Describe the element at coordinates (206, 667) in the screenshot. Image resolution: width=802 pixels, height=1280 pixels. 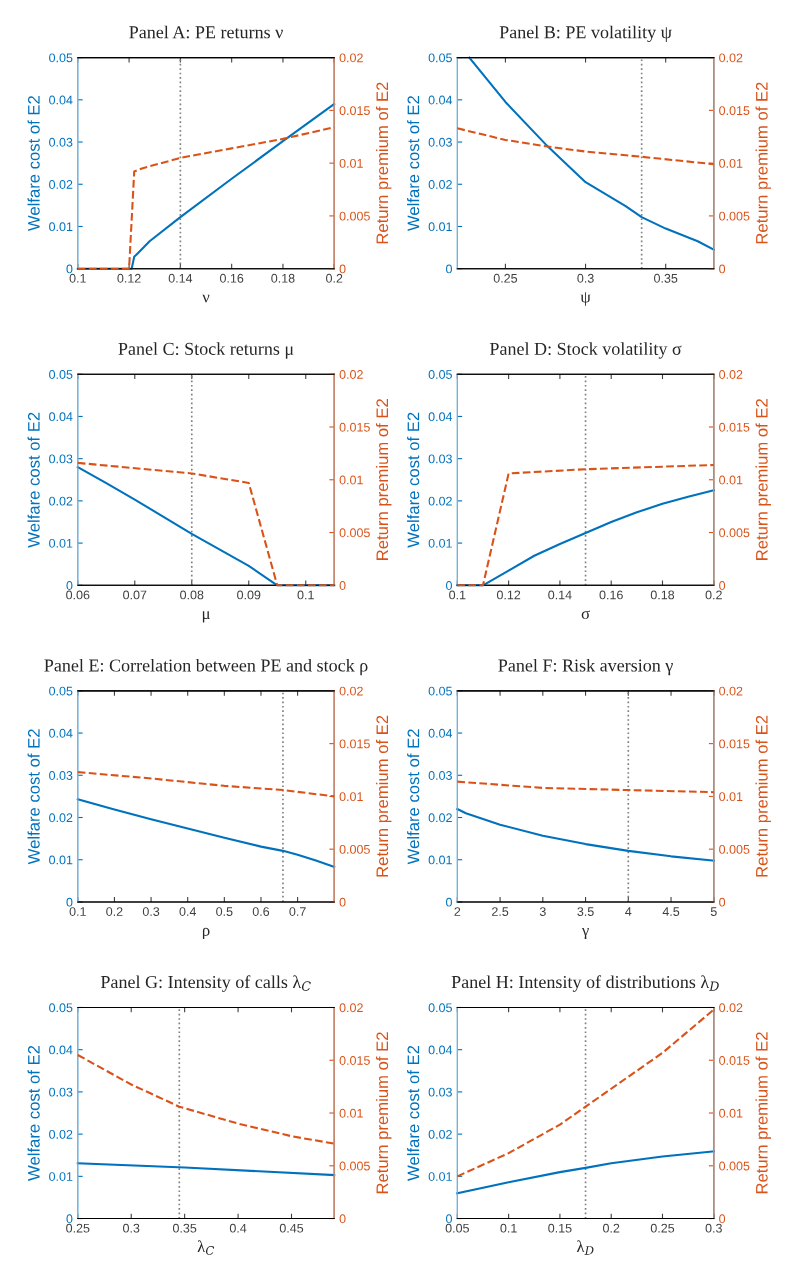
I see `chart-title: Panel E: Correlation between PE and stock ρ` at that location.